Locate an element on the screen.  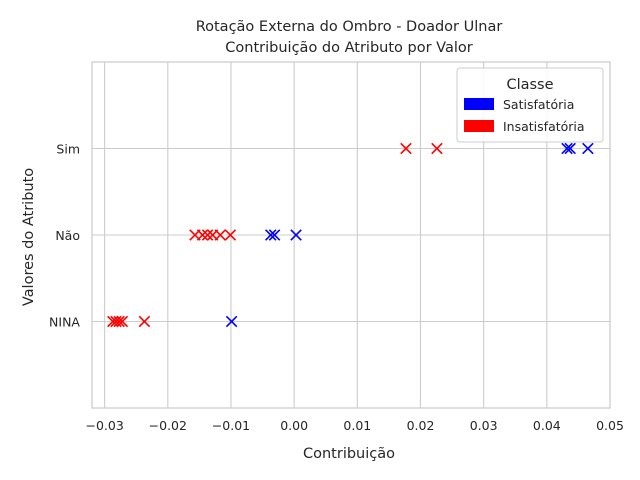
legend-title: Classe is located at coordinates (529, 85).